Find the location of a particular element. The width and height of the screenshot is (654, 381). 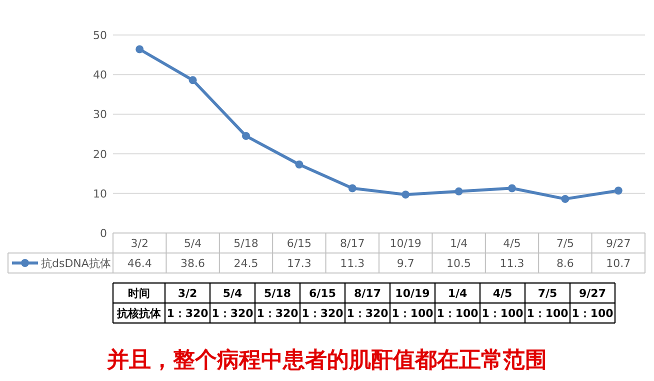

data-label: 24.5 is located at coordinates (246, 263).